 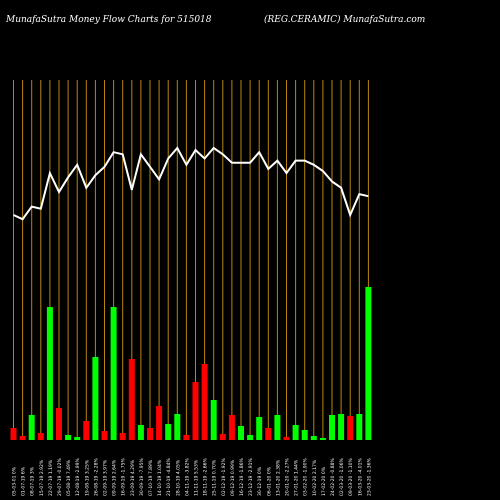 What do you see at coordinates (169, 477) in the screenshot?
I see `x-tick-label: 21-10-19 -4.84%` at bounding box center [169, 477].